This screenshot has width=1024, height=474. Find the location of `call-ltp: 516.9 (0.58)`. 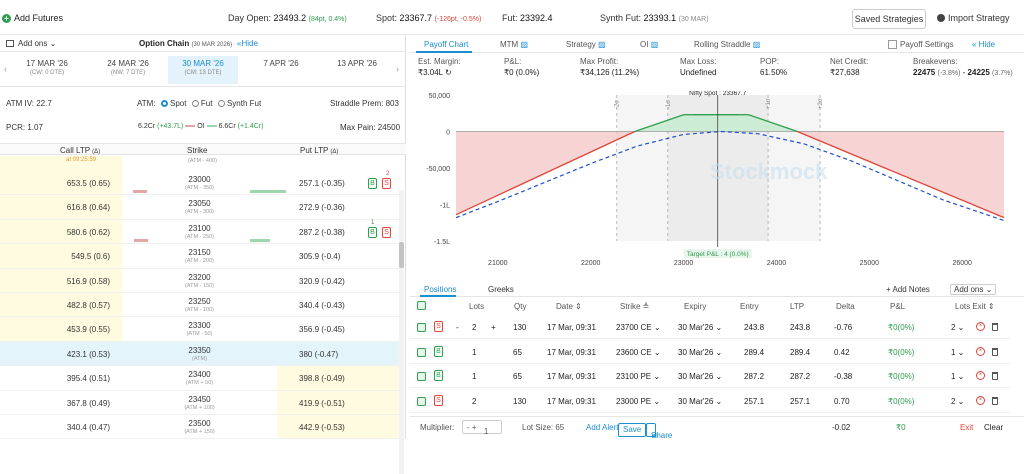

call-ltp: 516.9 (0.58) is located at coordinates (61, 280).